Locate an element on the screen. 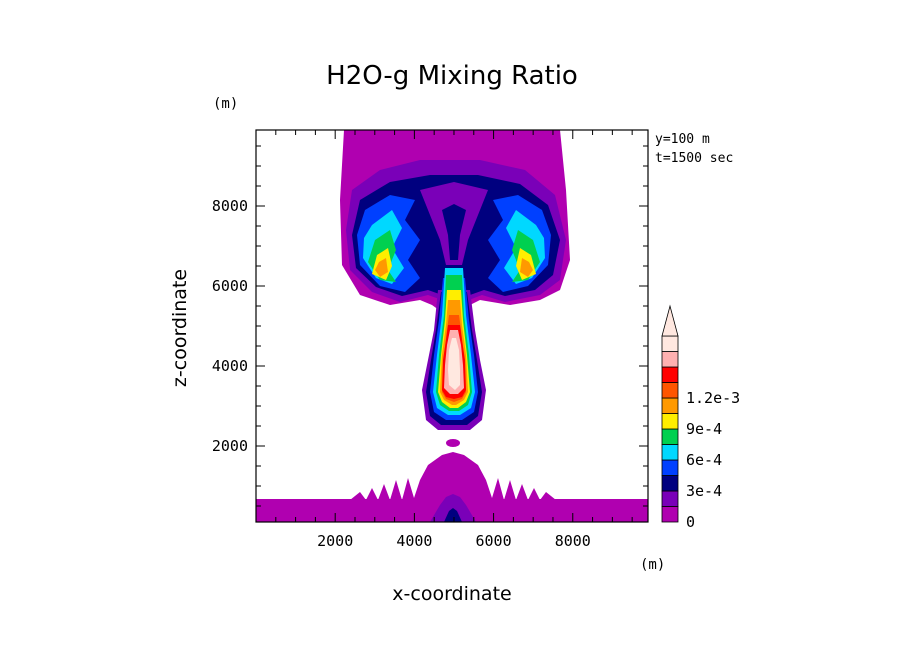 This screenshot has width=904, height=659. x-axis-label: x-coordinate is located at coordinates (451, 594).